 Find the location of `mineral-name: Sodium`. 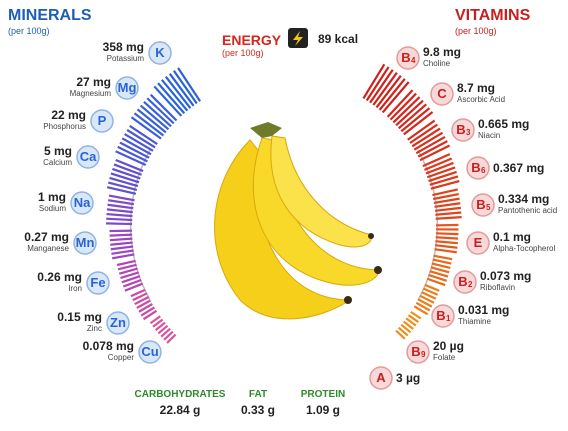

mineral-name: Sodium is located at coordinates (52, 208).